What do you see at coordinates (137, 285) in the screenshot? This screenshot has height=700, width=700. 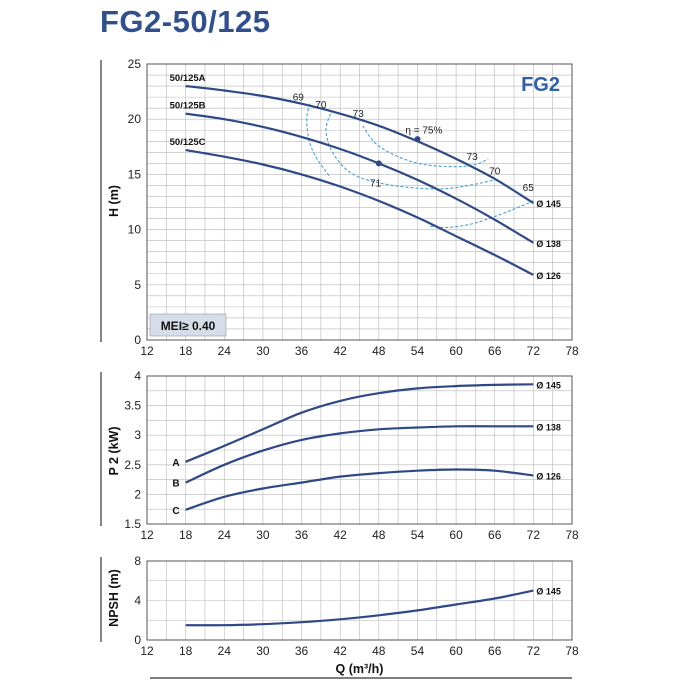 I see `y-tick-label: 5` at bounding box center [137, 285].